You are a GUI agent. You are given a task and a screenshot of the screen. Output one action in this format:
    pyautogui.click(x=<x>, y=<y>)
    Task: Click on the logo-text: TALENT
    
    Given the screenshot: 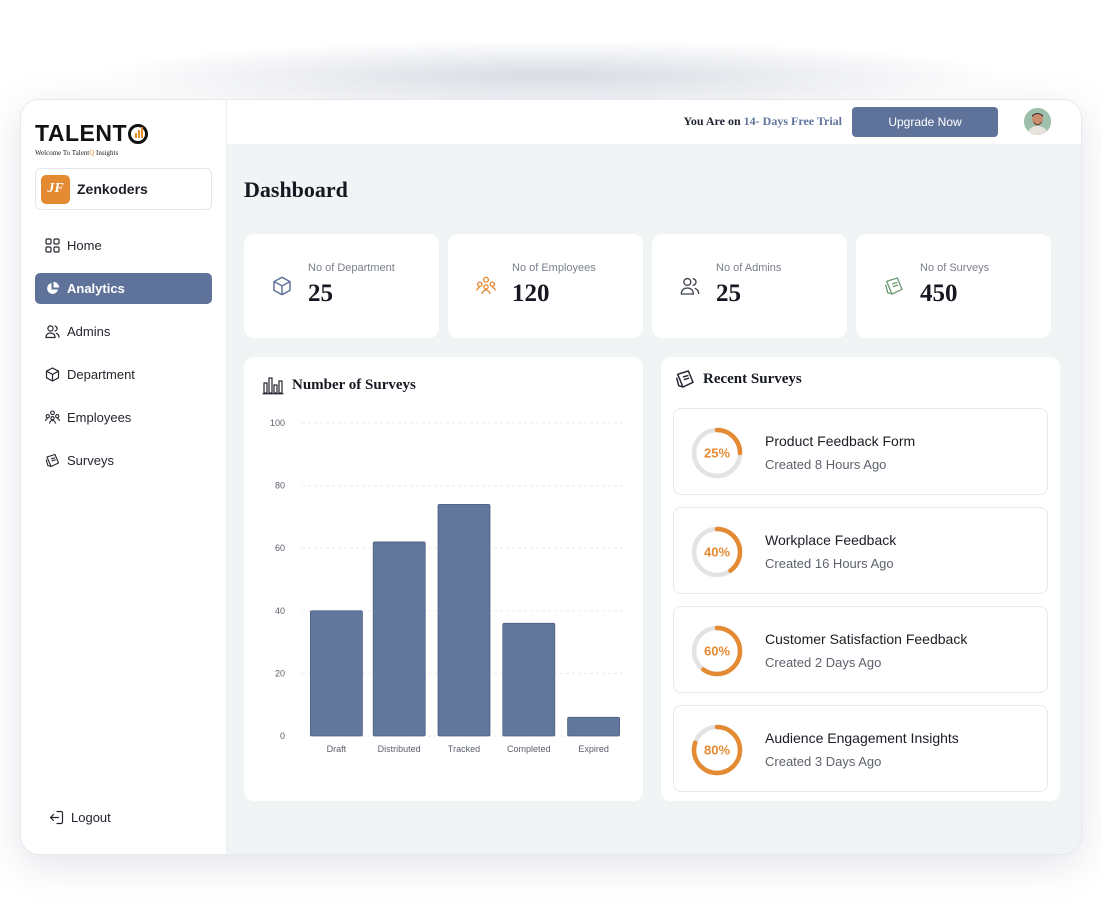 What is the action you would take?
    pyautogui.click(x=81, y=133)
    